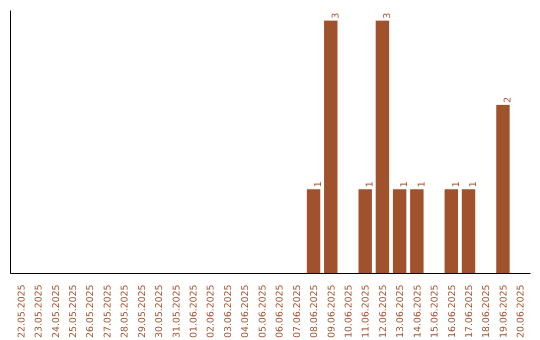  I want to click on x-tick-label: 02.06.2025, so click(211, 311).